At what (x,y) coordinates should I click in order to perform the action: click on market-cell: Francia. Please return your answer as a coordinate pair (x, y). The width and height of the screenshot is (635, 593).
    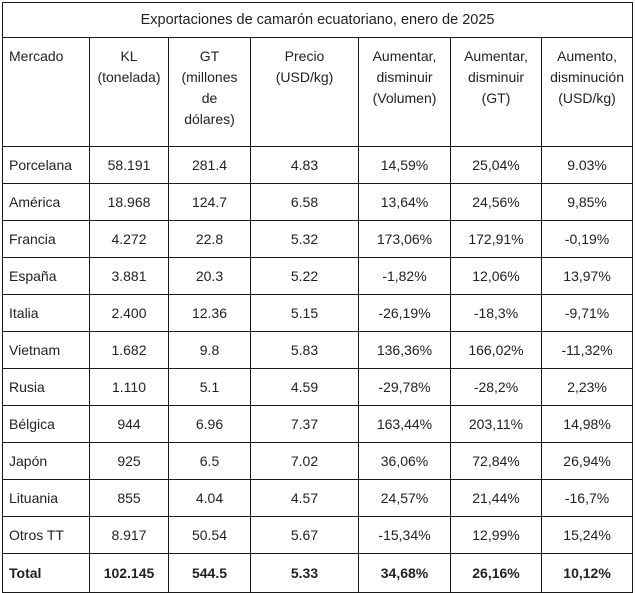
    Looking at the image, I should click on (46, 239).